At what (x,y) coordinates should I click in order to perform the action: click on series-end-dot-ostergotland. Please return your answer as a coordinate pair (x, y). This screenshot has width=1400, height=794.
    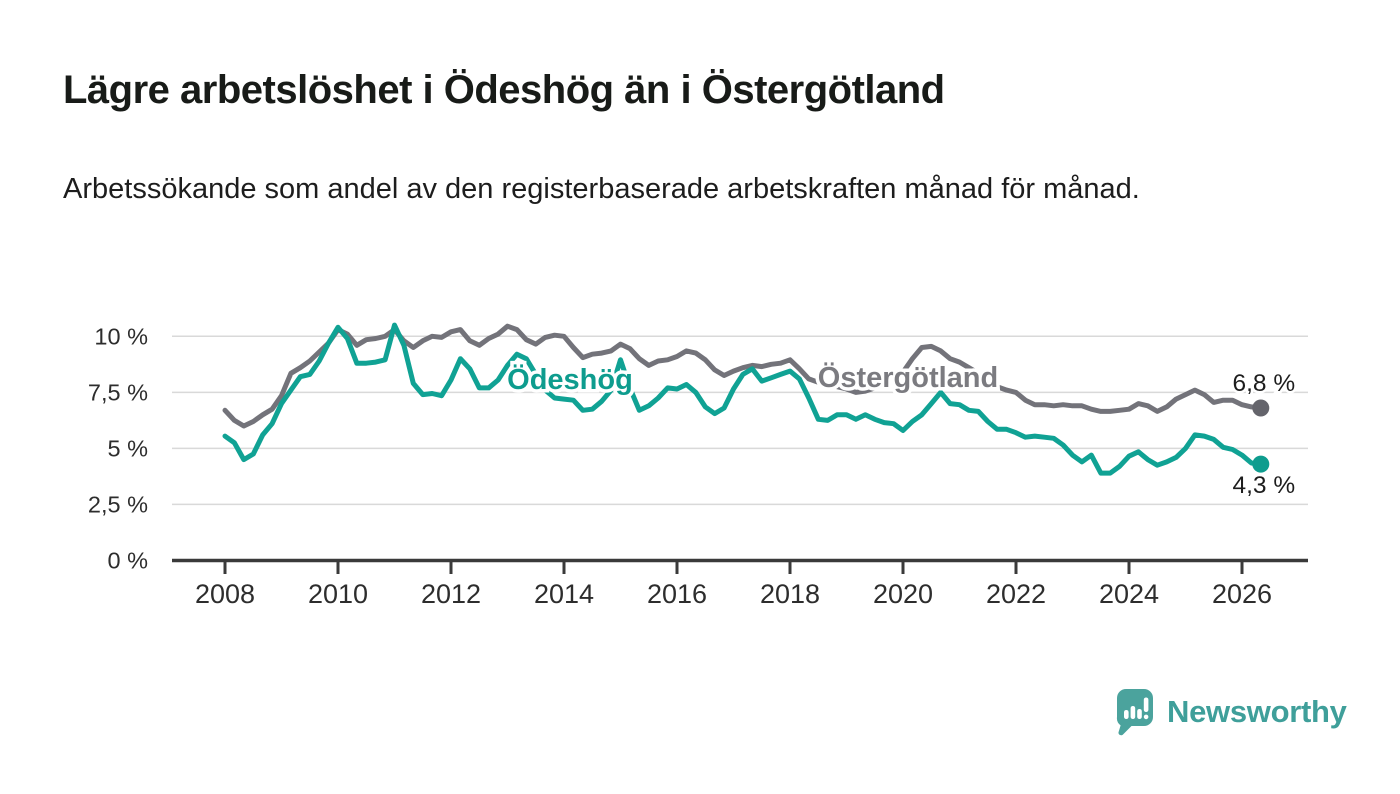
    Looking at the image, I should click on (1261, 408).